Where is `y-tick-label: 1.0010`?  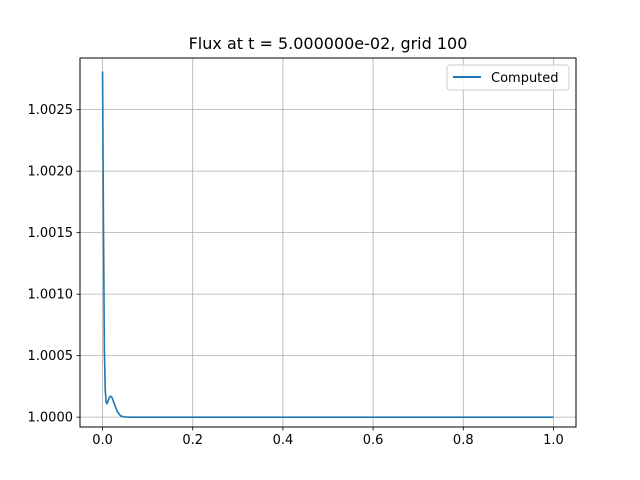
y-tick-label: 1.0010 is located at coordinates (51, 295).